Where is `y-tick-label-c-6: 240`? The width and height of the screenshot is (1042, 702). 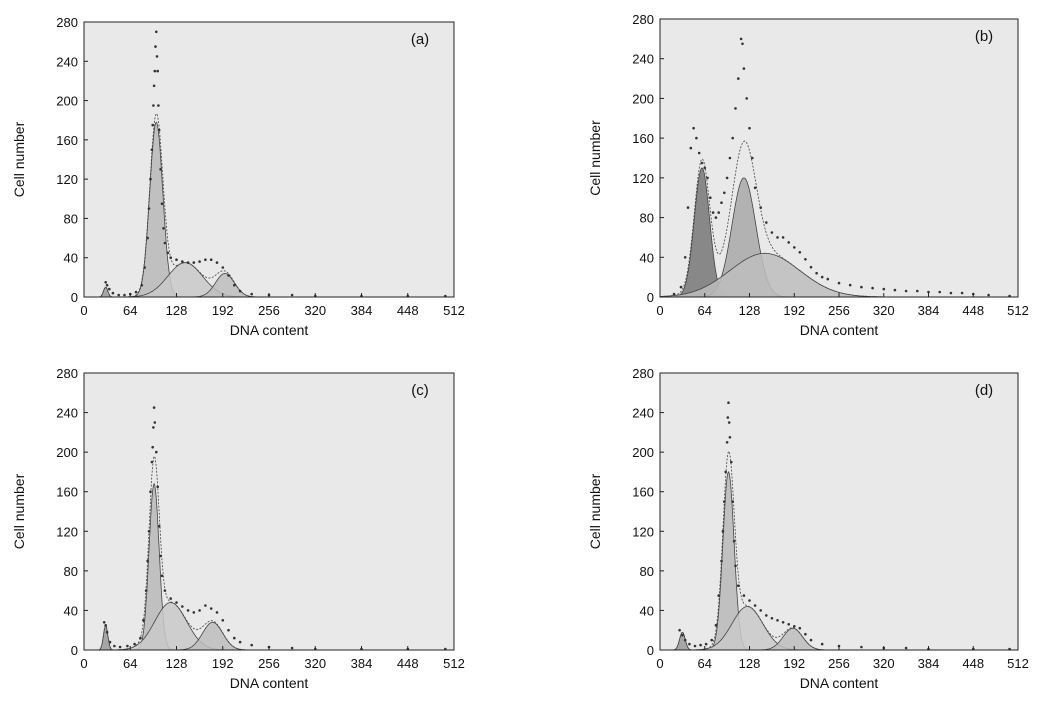
y-tick-label-c-6: 240 is located at coordinates (67, 413).